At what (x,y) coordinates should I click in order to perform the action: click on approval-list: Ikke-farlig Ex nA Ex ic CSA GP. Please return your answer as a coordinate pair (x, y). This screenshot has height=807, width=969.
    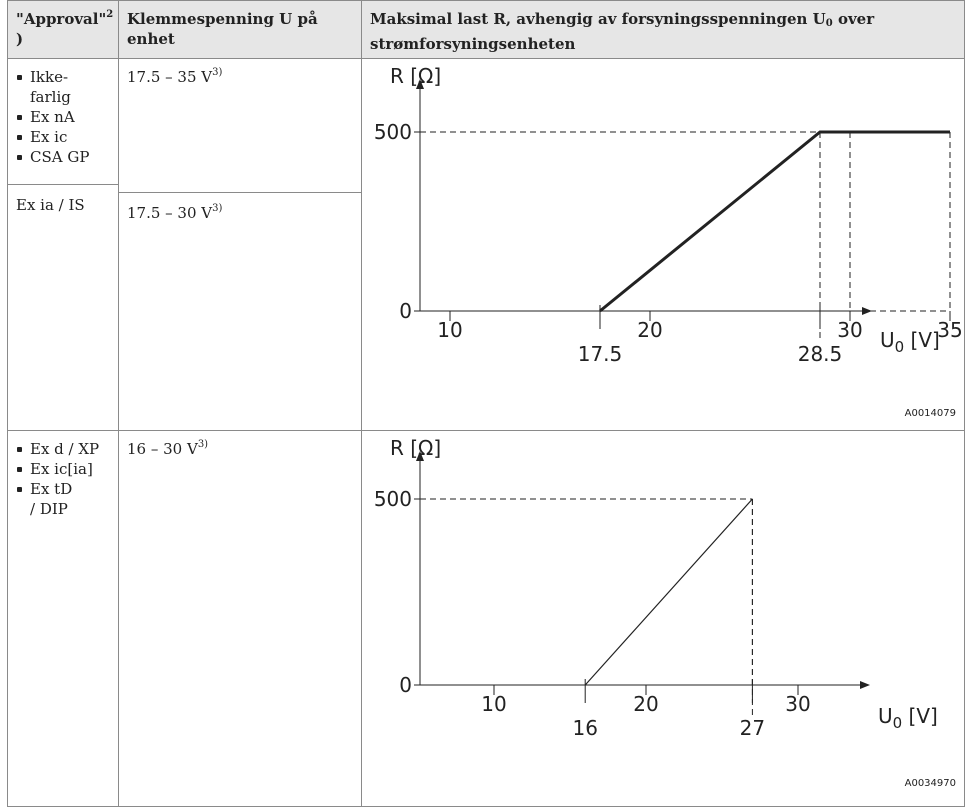
    Looking at the image, I should click on (64, 117).